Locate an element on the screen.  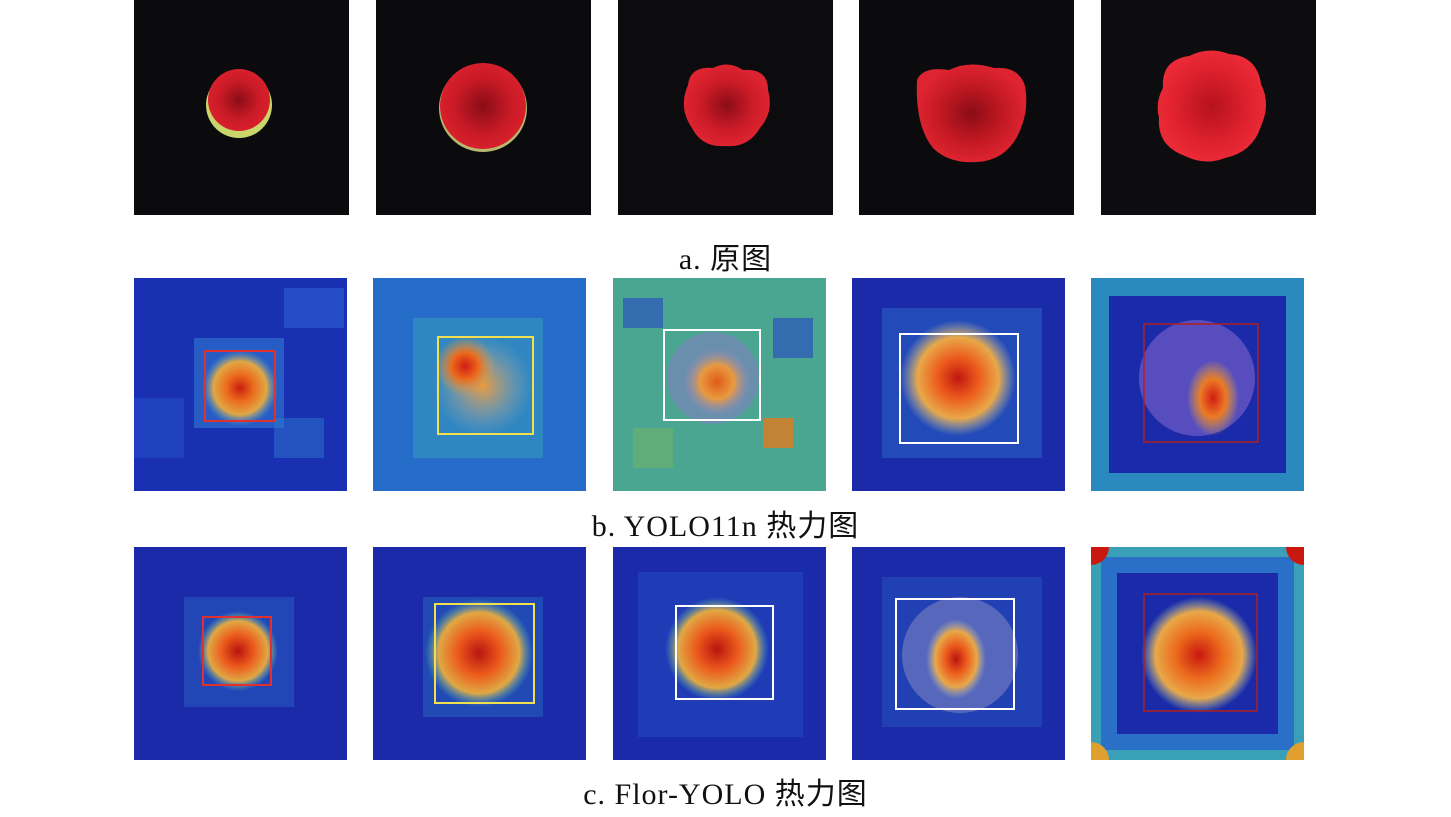
caption-a: a. 原图 is located at coordinates (725, 259).